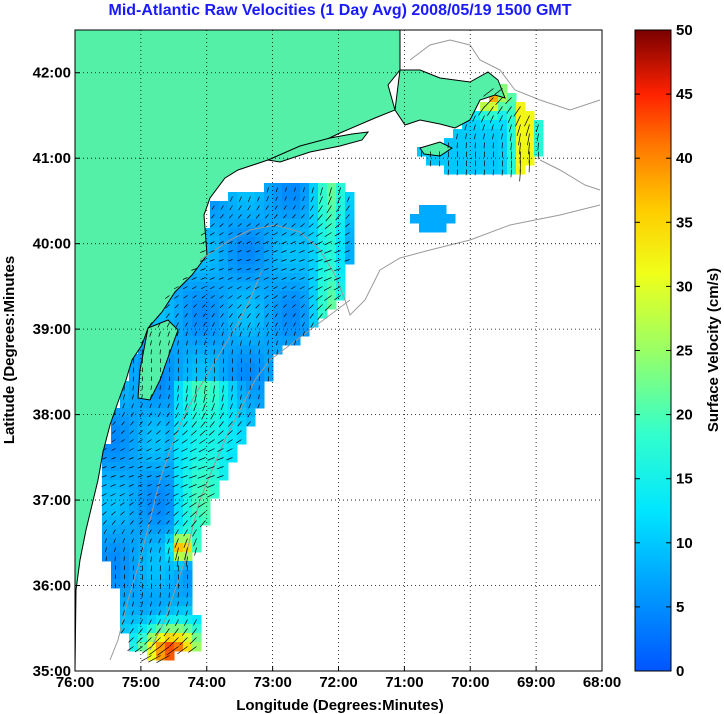 The height and width of the screenshot is (714, 724). Describe the element at coordinates (52, 586) in the screenshot. I see `y-tick-label: 36:00` at that location.